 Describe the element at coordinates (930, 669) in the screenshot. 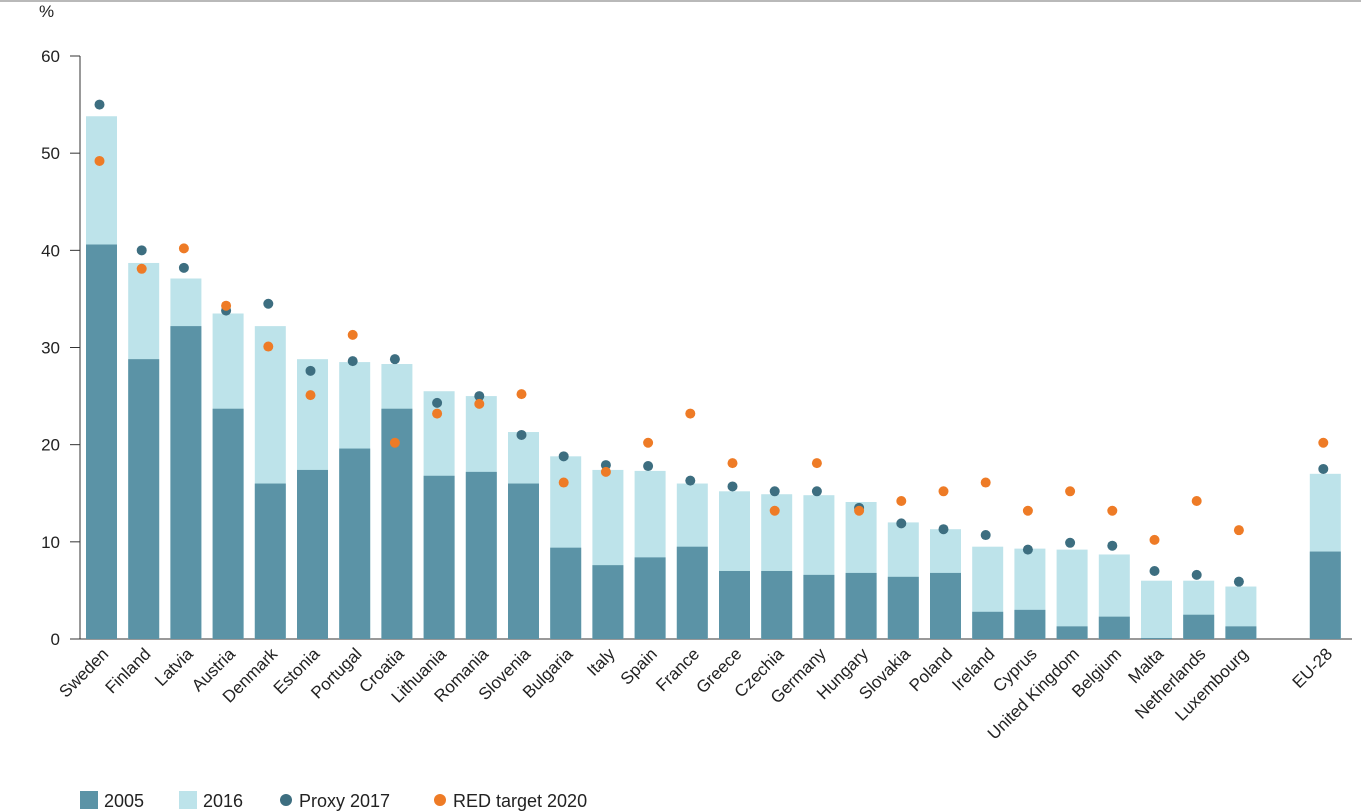

I see `x-category-label: Poland` at that location.